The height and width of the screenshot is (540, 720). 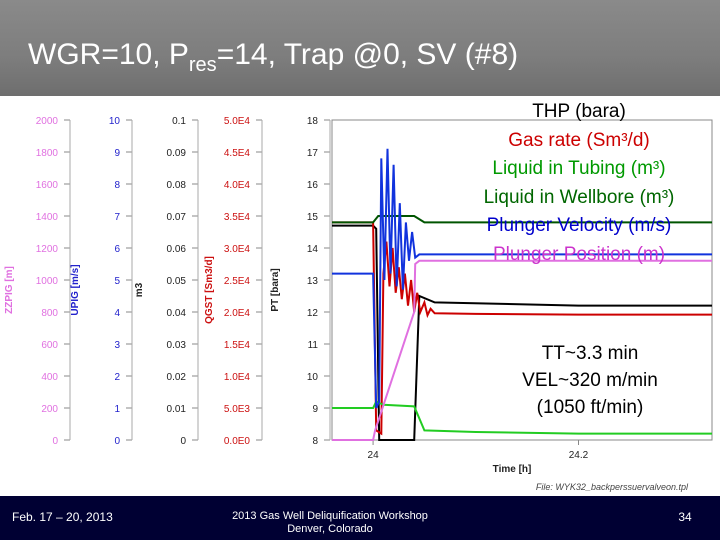 What do you see at coordinates (177, 185) in the screenshot?
I see `axis-tick-label: 0.08` at bounding box center [177, 185].